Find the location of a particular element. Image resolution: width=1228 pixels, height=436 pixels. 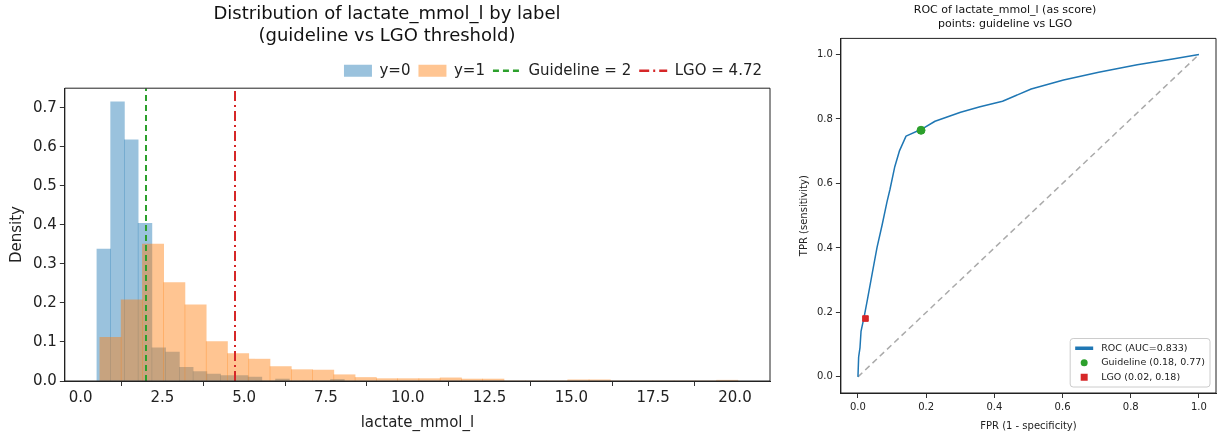

chart-subtitle: (guideline vs LGO threshold) is located at coordinates (387, 35).